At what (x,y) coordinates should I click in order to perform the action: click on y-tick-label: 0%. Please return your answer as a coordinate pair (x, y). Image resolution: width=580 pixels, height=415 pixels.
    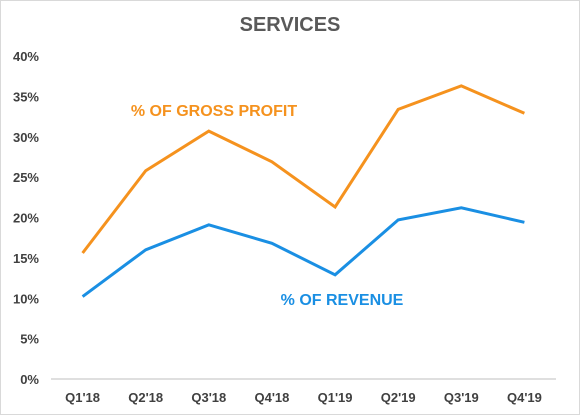
    Looking at the image, I should click on (29, 379).